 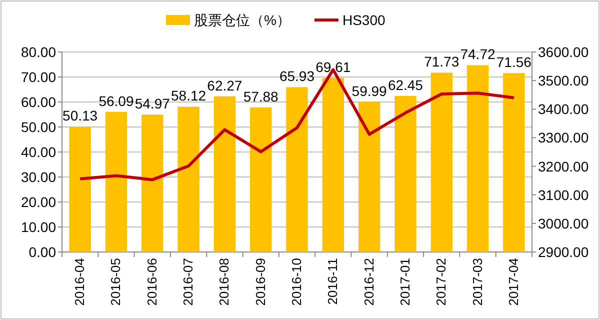 I want to click on x-tick-label: 2016-10, so click(x=296, y=282).